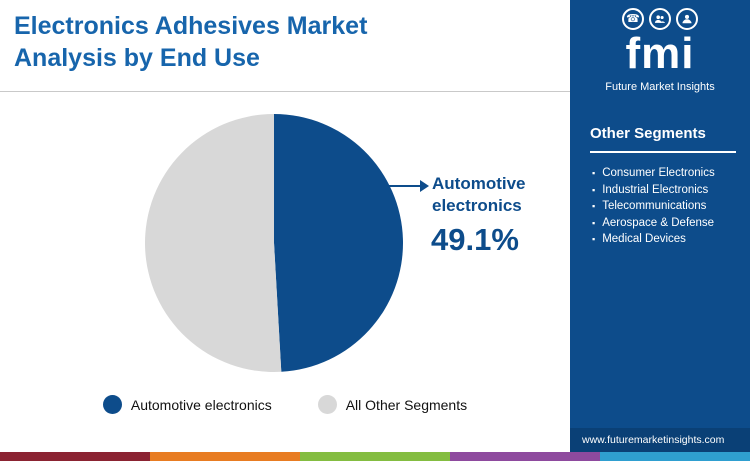 This screenshot has height=461, width=750. What do you see at coordinates (479, 195) in the screenshot?
I see `callout-label: Automotive electronics` at bounding box center [479, 195].